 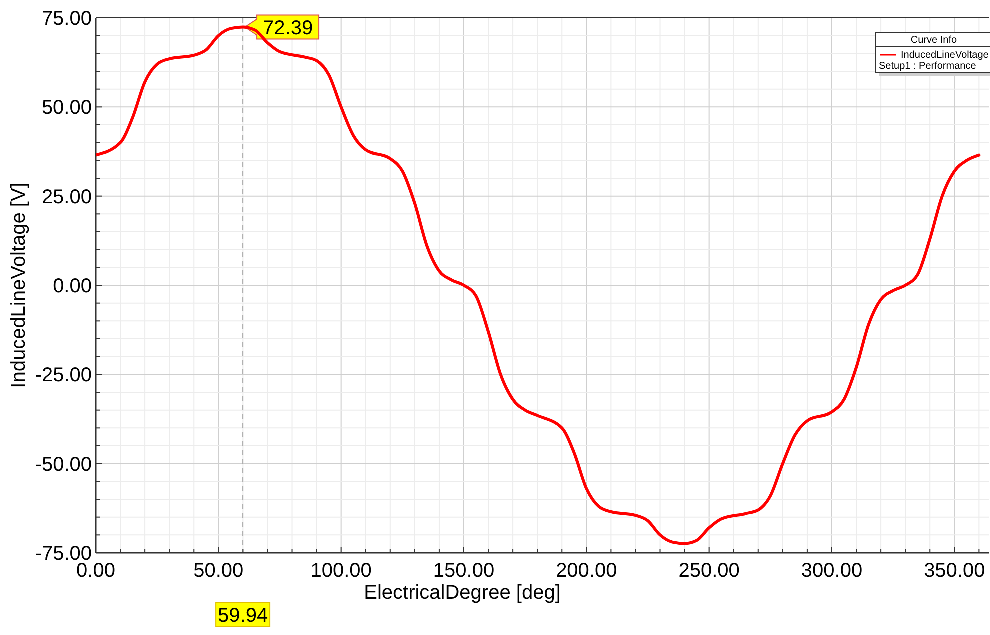 I want to click on x-tick-label: 100.00, so click(x=341, y=571).